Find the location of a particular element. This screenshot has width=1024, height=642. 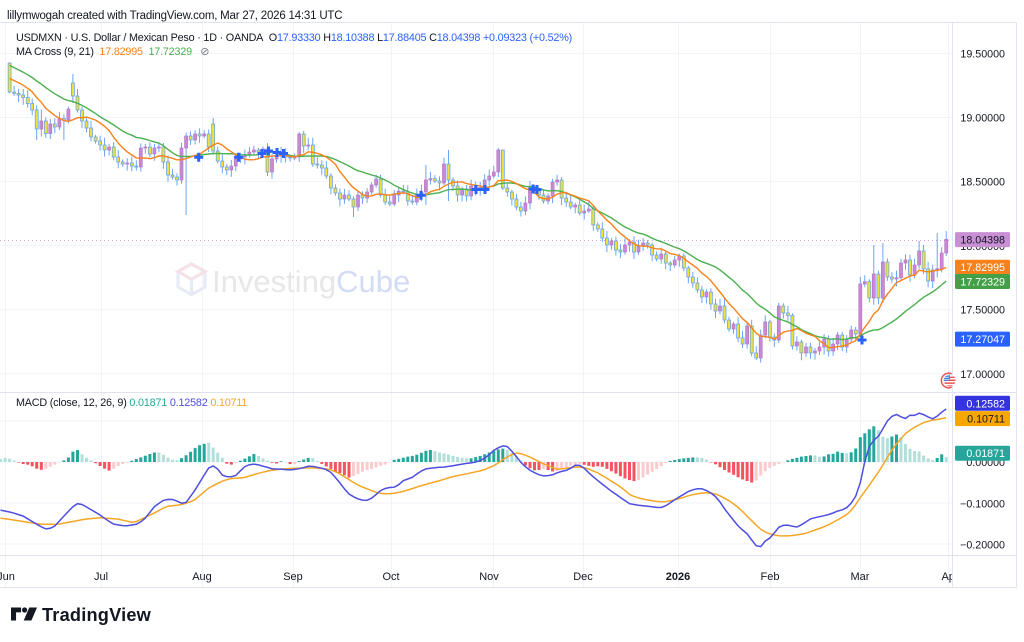

svg-text: 2026 is located at coordinates (678, 577).